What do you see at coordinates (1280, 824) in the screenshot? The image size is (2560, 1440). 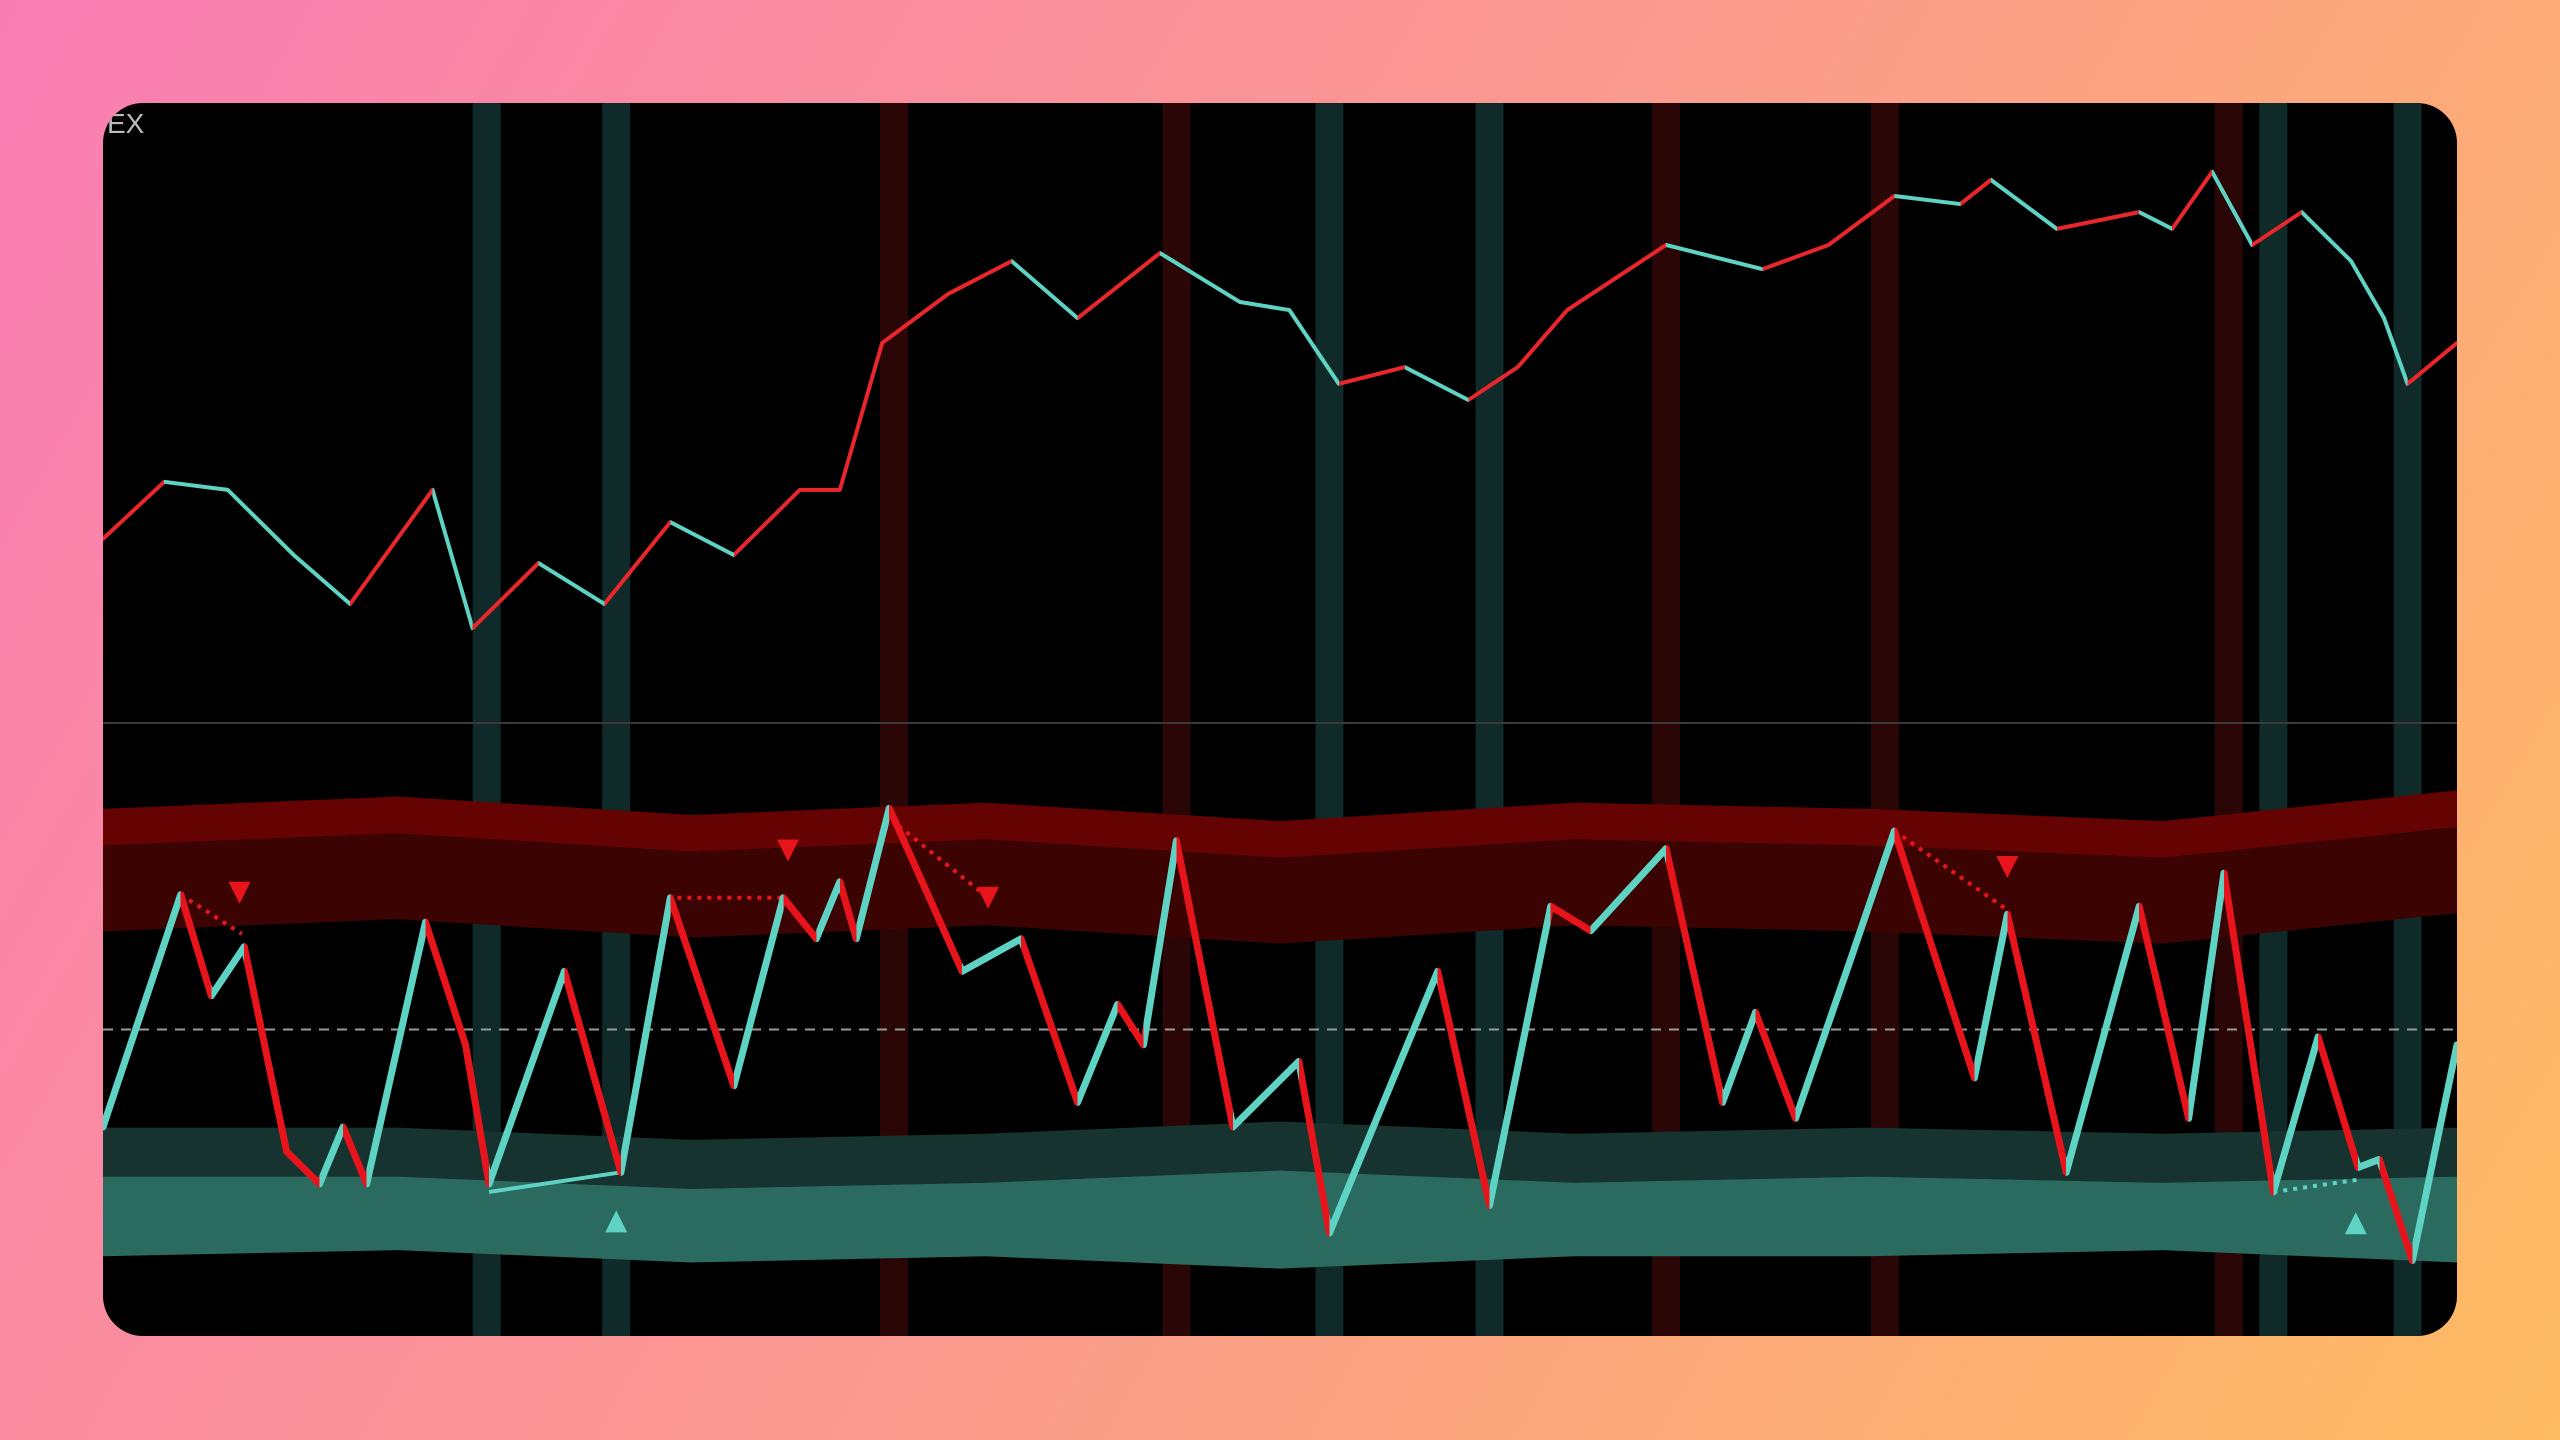 I see `upper-band-upper-part` at bounding box center [1280, 824].